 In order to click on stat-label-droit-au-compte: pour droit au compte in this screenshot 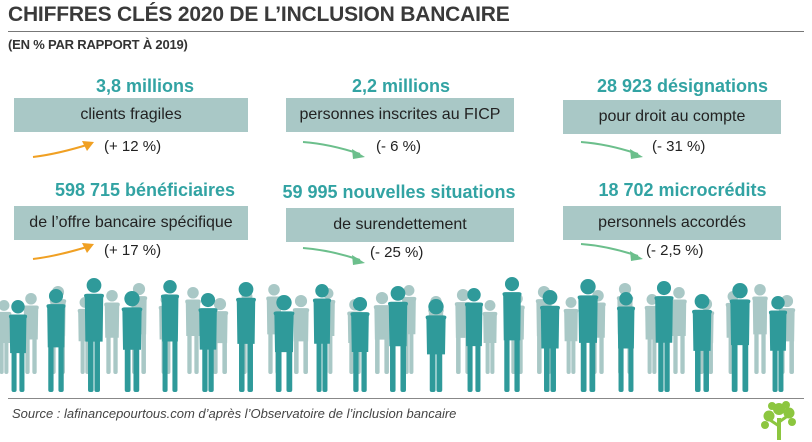, I will do `click(672, 117)`.